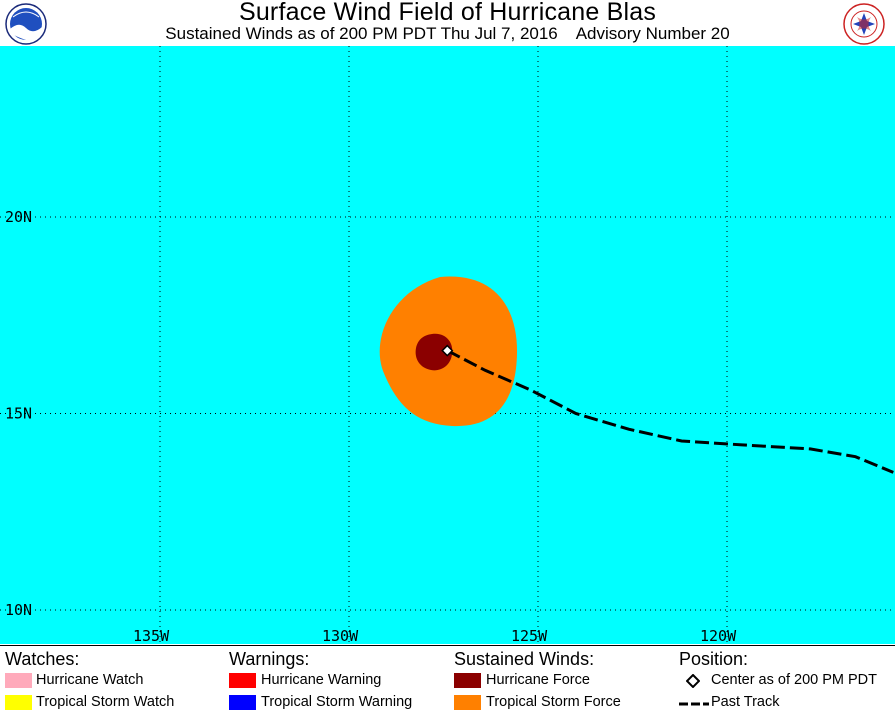  What do you see at coordinates (269, 659) in the screenshot?
I see `legend-warnings-heading: Warnings:` at bounding box center [269, 659].